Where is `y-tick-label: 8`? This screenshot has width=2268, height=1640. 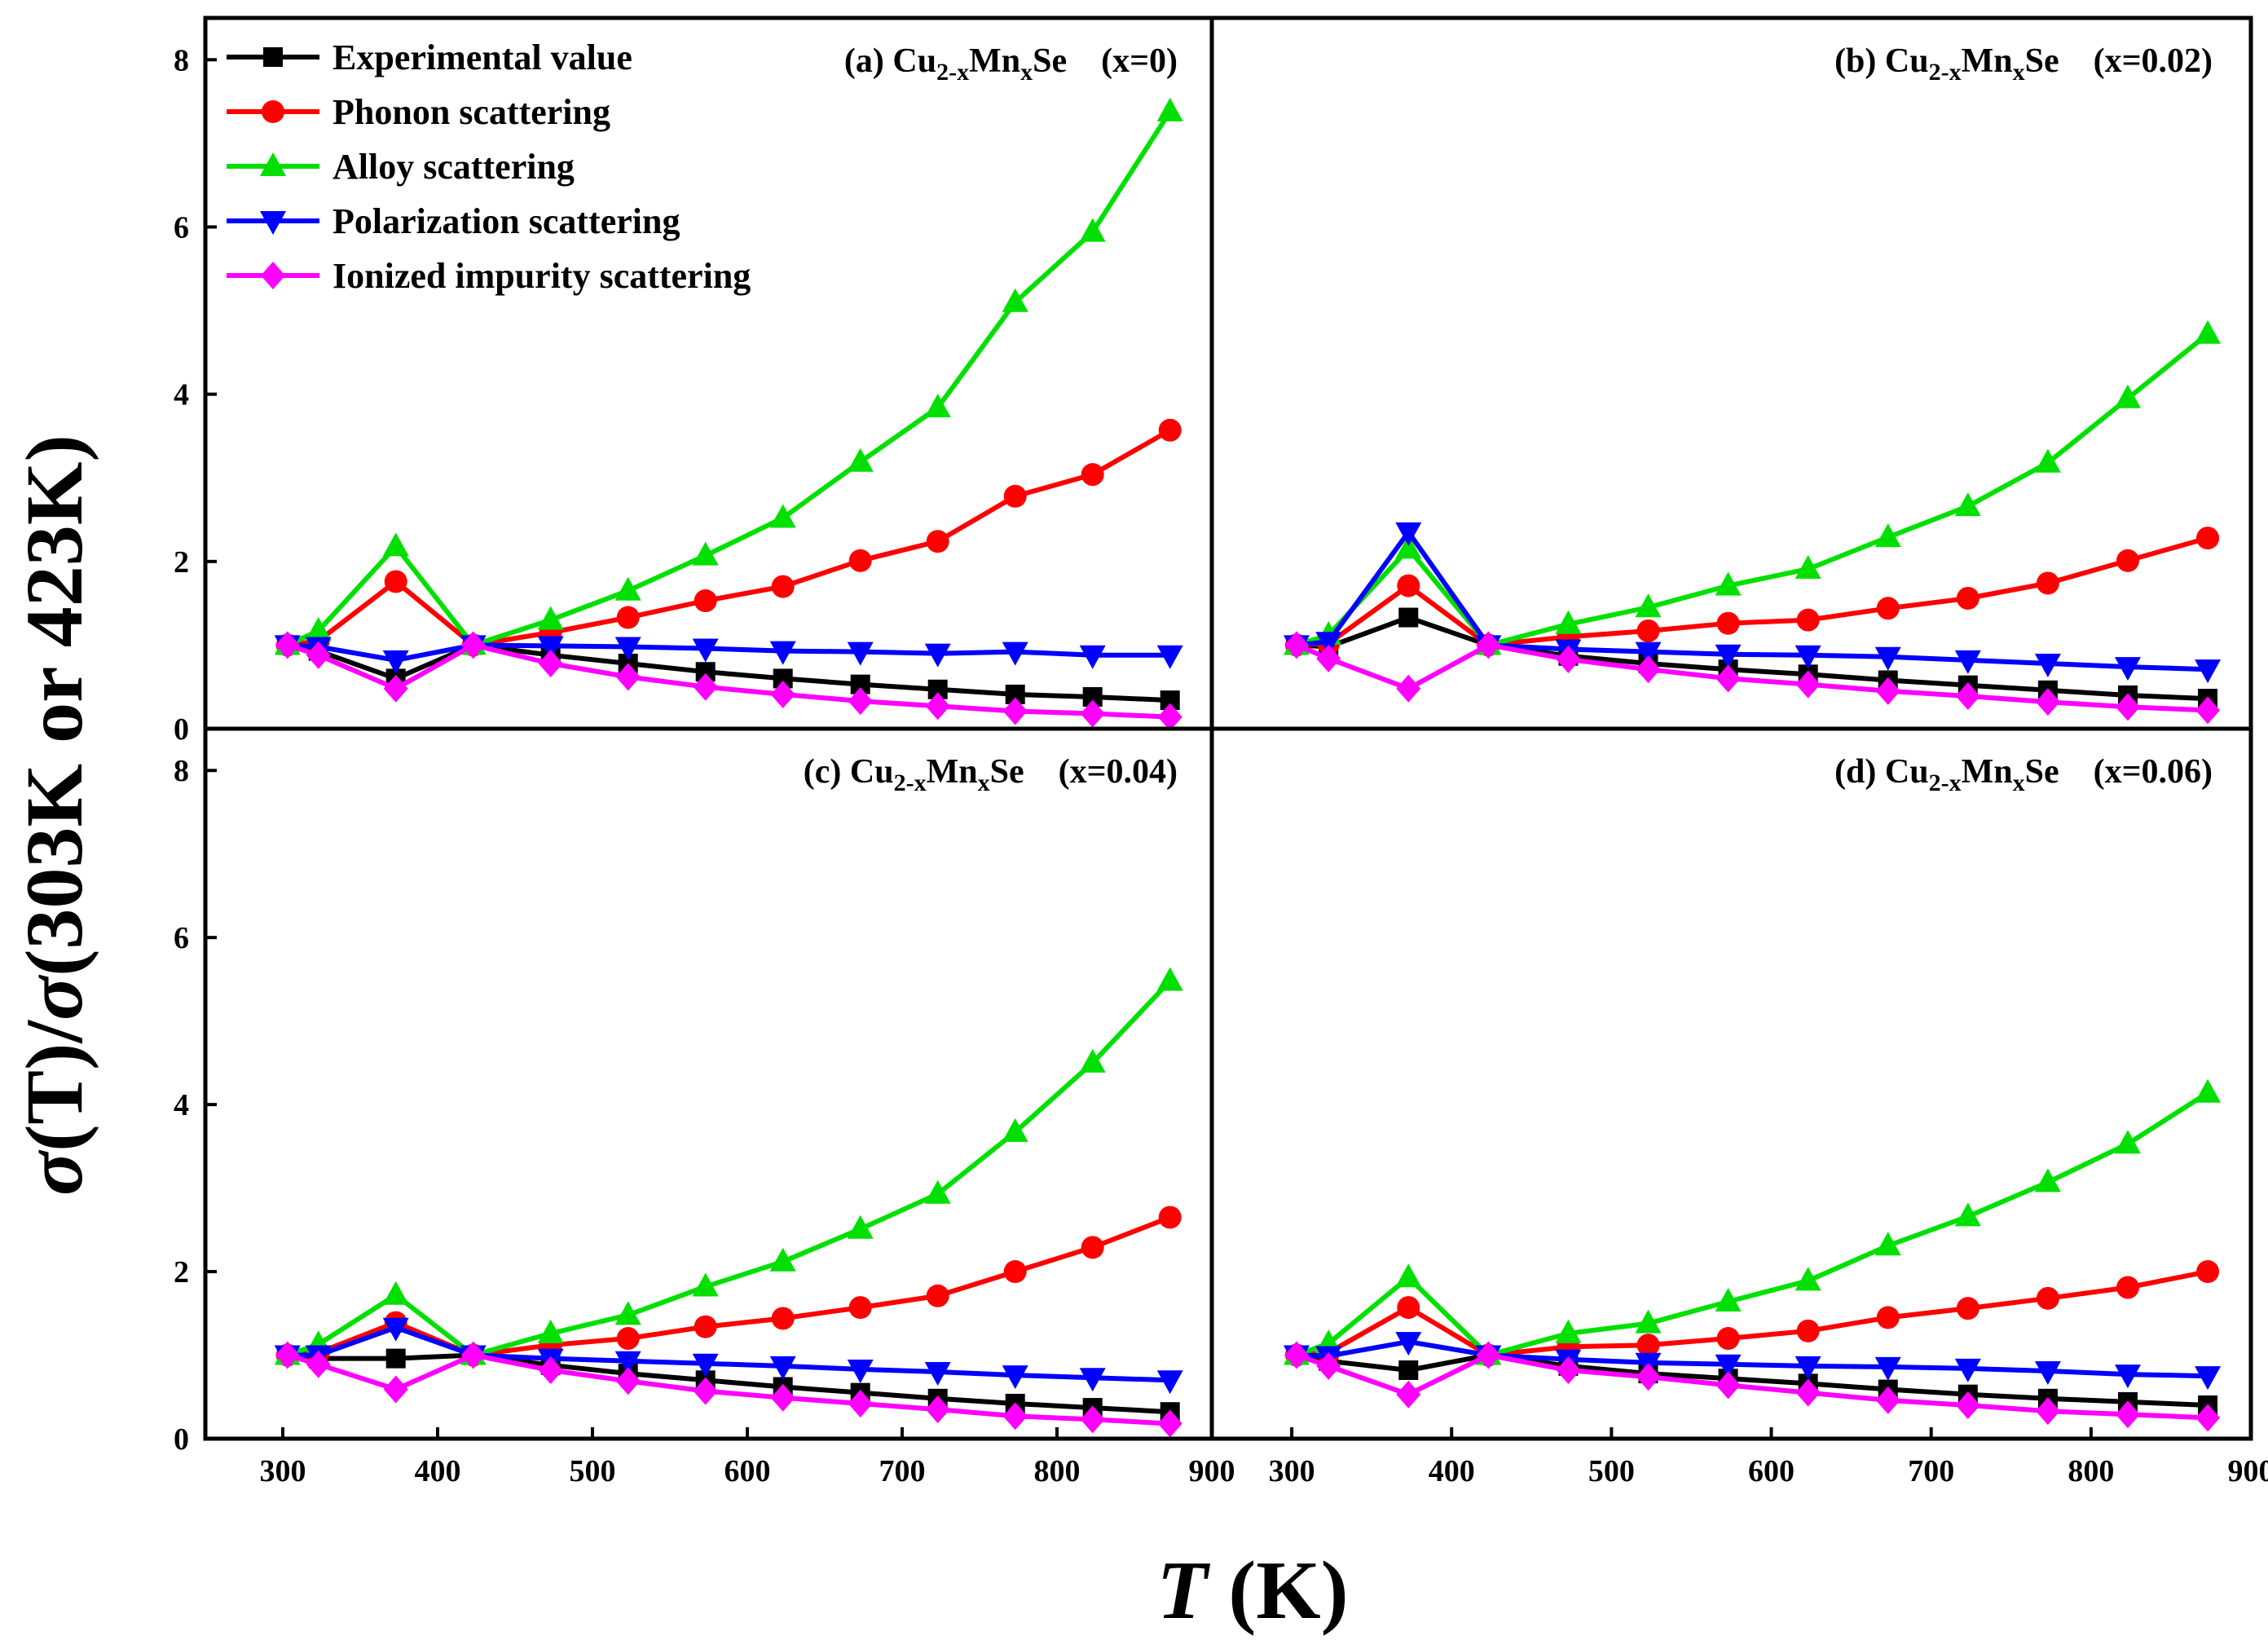
y-tick-label: 8 is located at coordinates (181, 771).